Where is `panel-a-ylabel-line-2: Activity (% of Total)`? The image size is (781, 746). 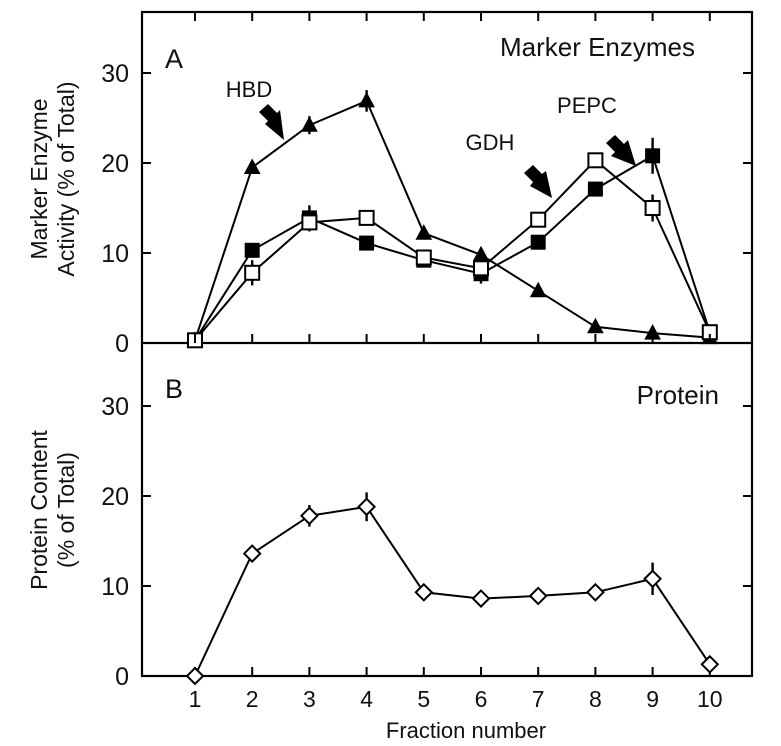 panel-a-ylabel-line-2: Activity (% of Total) is located at coordinates (66, 178).